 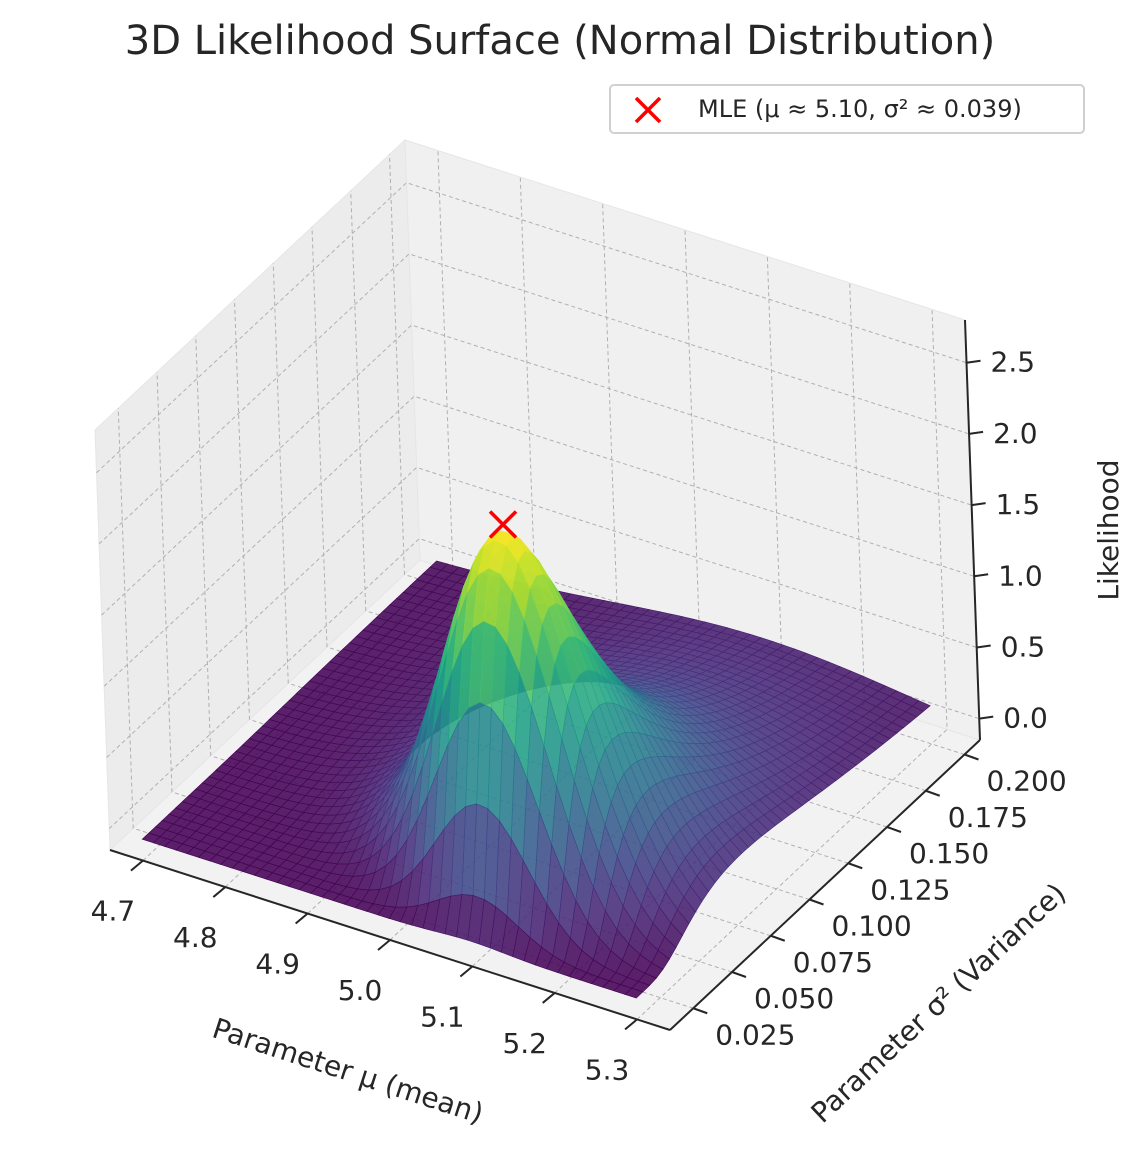 I want to click on y-tick-label: 0.050, so click(x=794, y=998).